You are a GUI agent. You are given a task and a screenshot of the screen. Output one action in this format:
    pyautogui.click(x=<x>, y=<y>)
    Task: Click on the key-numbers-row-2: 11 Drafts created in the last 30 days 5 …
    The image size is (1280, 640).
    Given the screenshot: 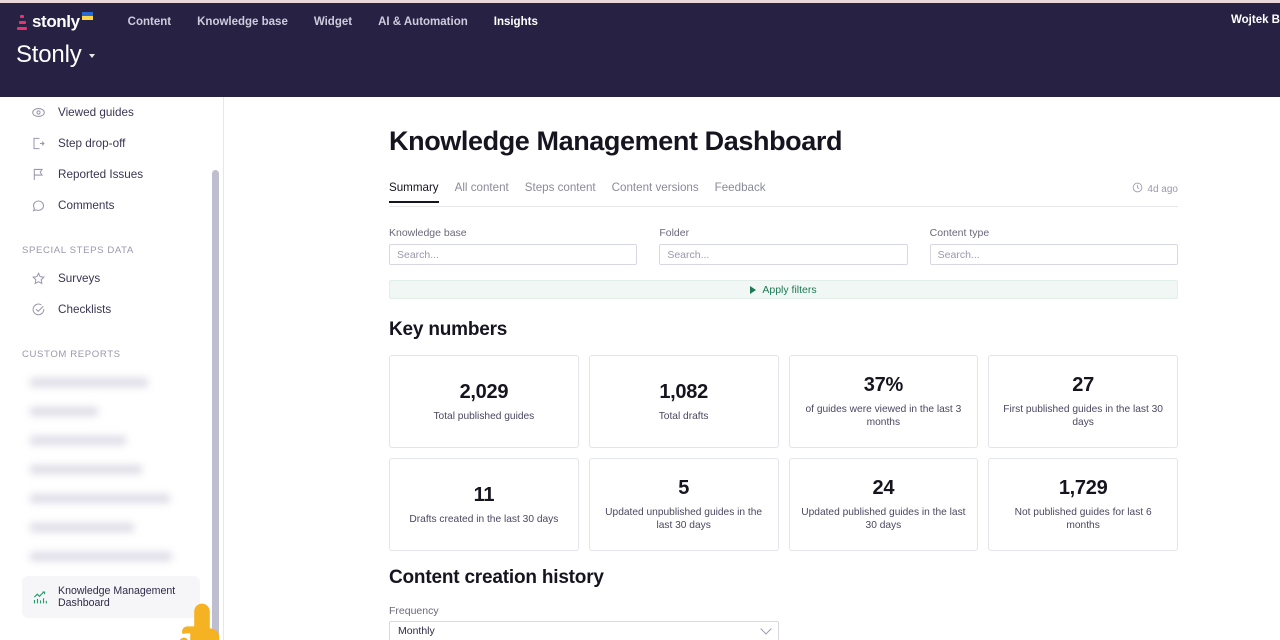 What is the action you would take?
    pyautogui.click(x=783, y=504)
    